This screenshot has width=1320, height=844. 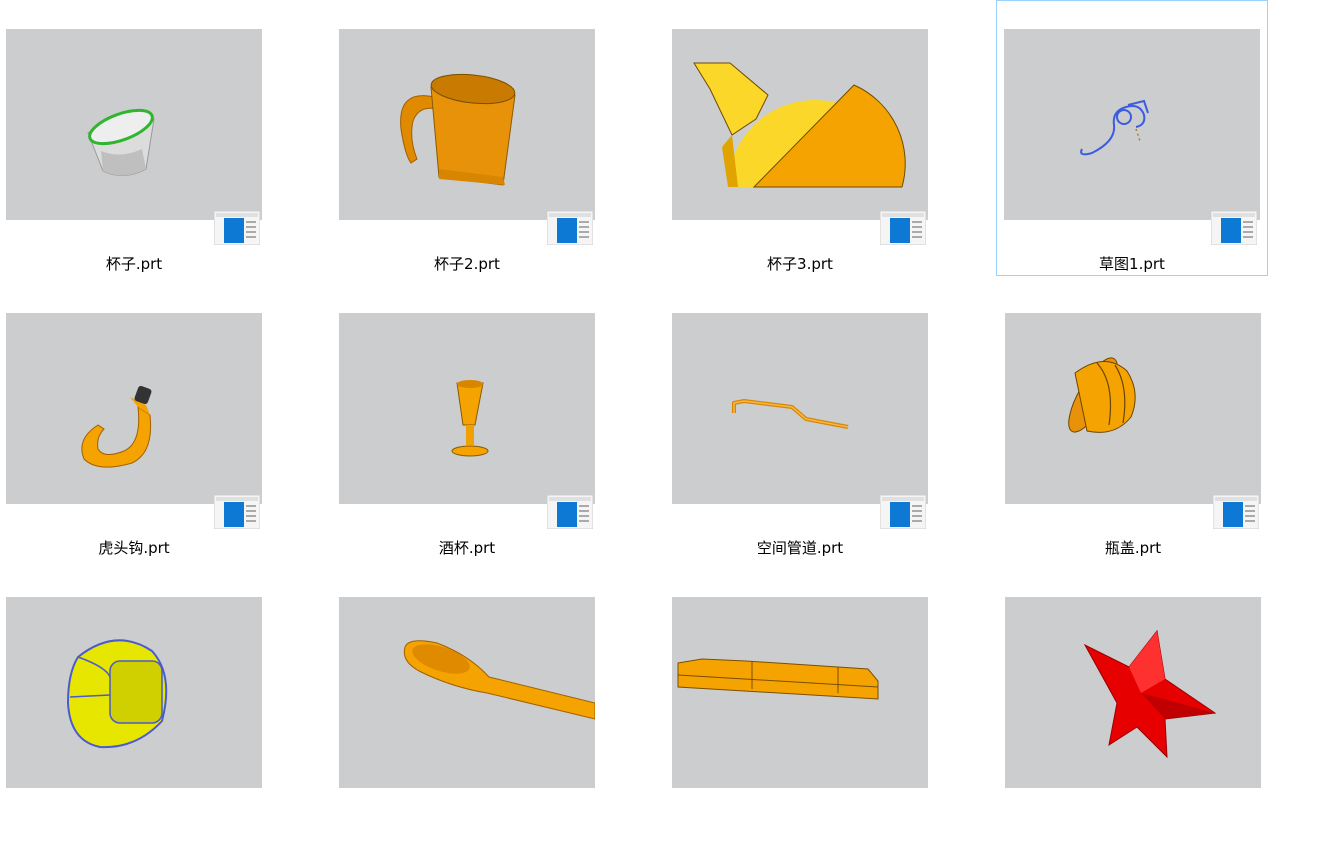 What do you see at coordinates (1133, 548) in the screenshot?
I see `file-name: 瓶盖.prt` at bounding box center [1133, 548].